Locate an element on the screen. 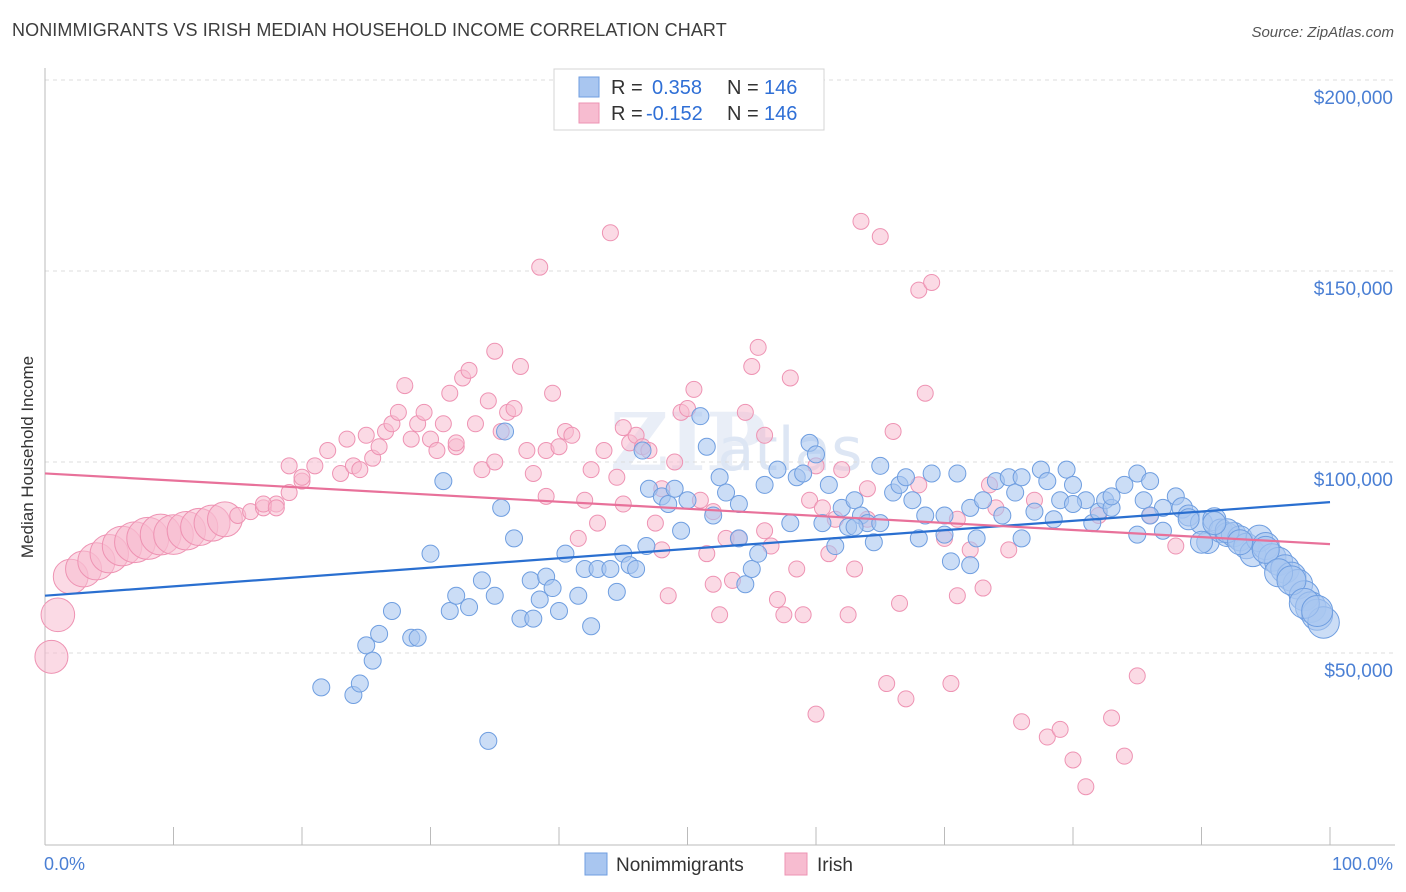 This screenshot has height=892, width=1406. y-axis-title: Median Household Income is located at coordinates (27, 457).